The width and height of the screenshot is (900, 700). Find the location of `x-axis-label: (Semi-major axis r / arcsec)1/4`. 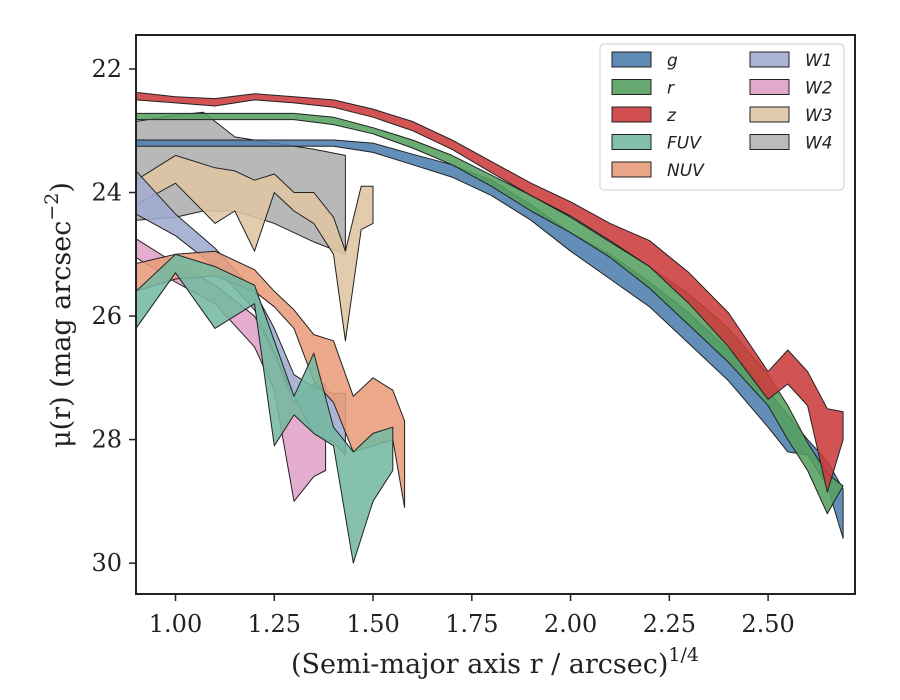

x-axis-label: (Semi-major axis r / arcsec)1/4 is located at coordinates (495, 662).